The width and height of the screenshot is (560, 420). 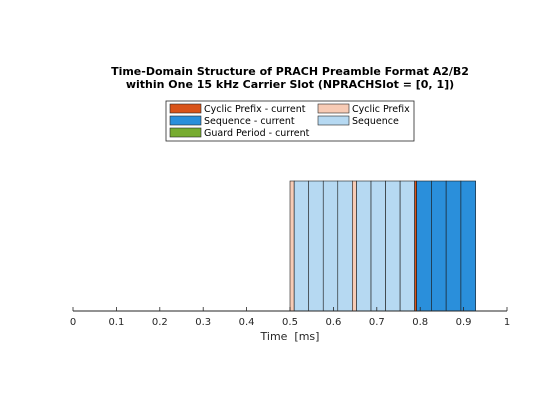 I want to click on legend-label-0: Cyclic Prefix - current, so click(x=255, y=109).